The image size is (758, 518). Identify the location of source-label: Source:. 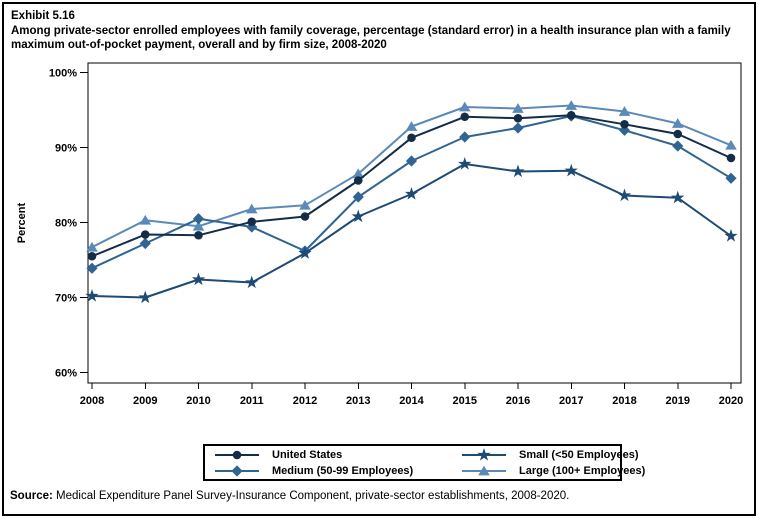
(31, 496).